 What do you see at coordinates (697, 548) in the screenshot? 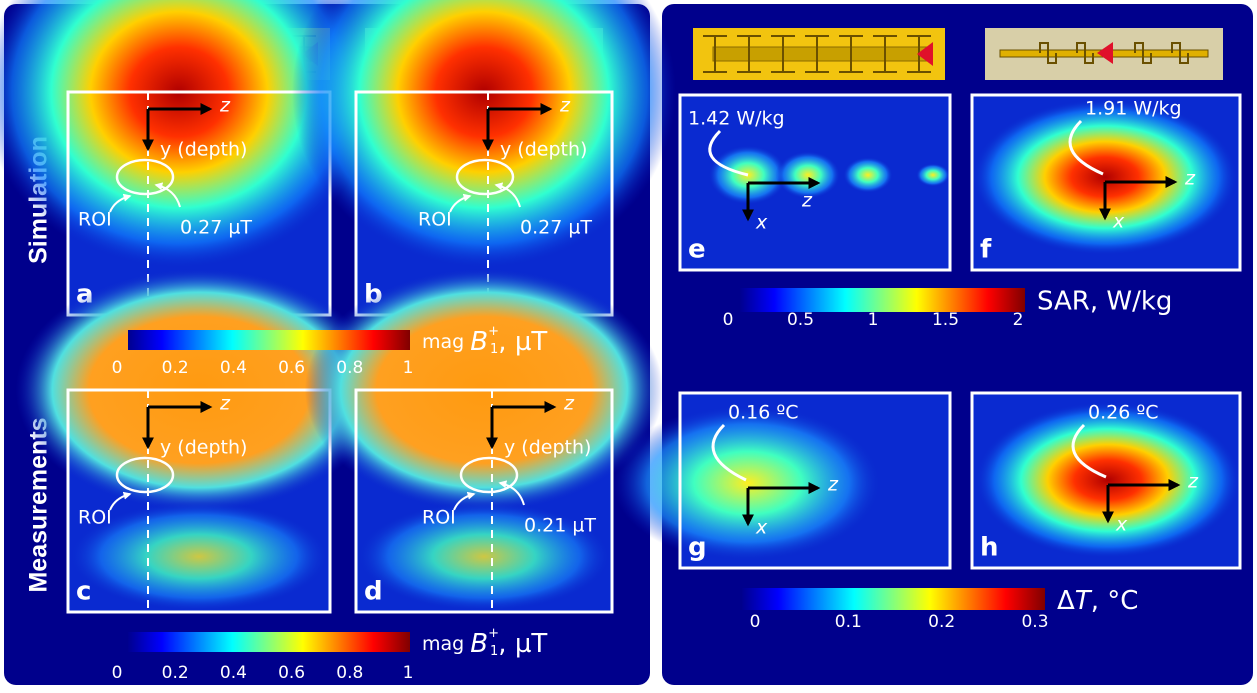
I see `panel-letter: g` at bounding box center [697, 548].